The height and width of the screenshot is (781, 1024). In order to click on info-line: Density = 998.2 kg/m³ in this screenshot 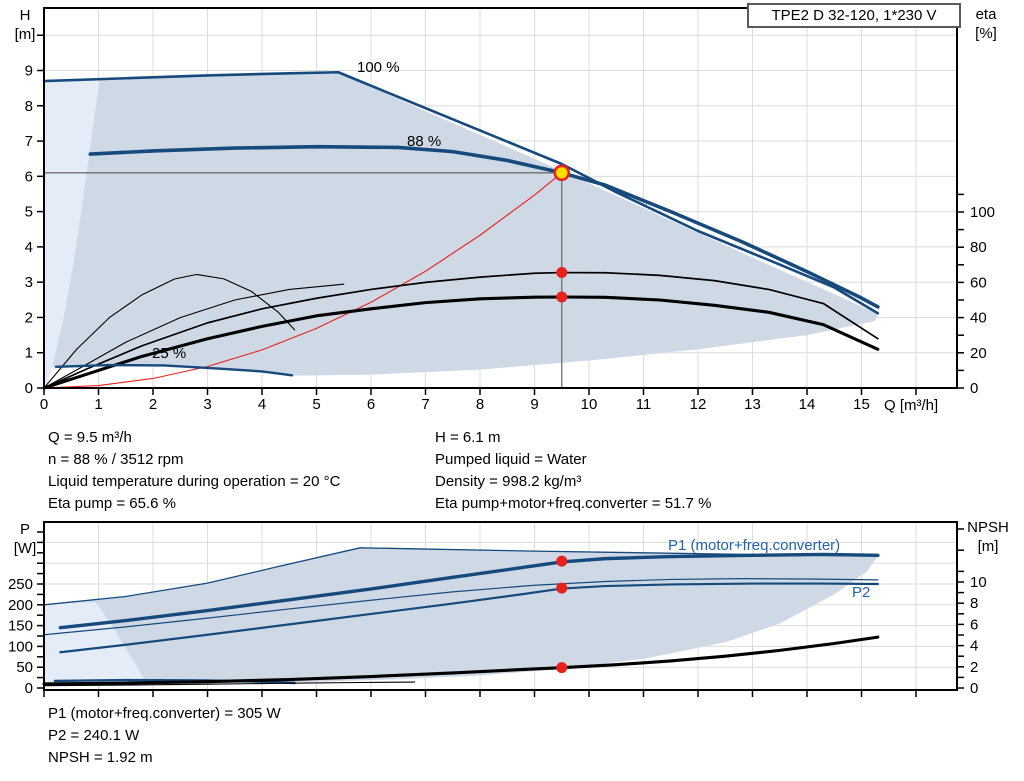, I will do `click(508, 481)`.